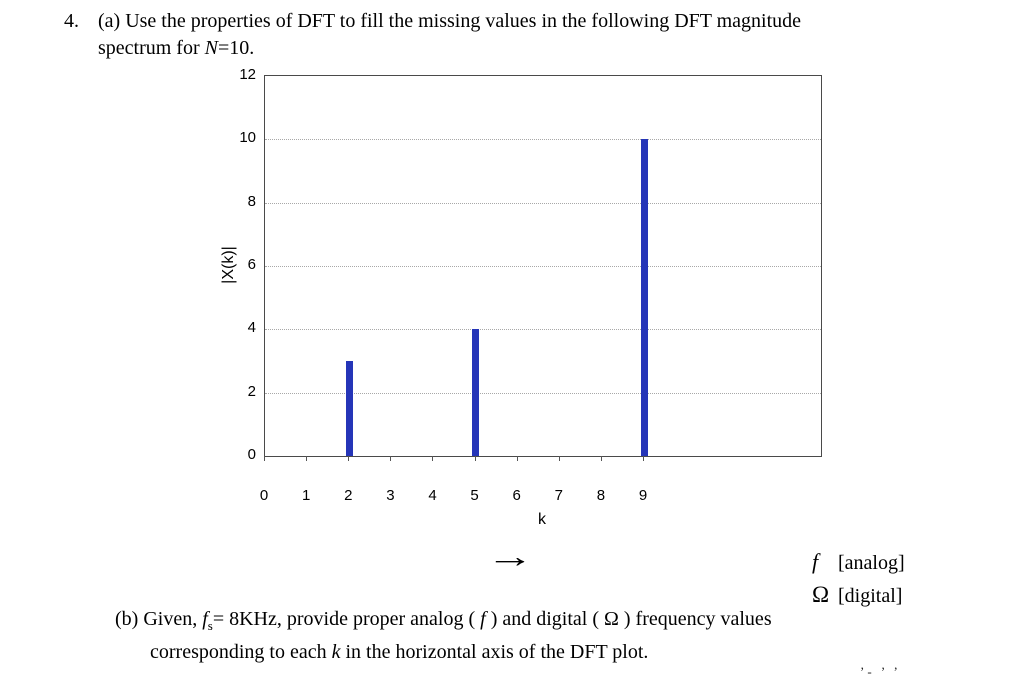 This screenshot has width=1024, height=679. I want to click on y-tick-label-4: 4, so click(251, 328).